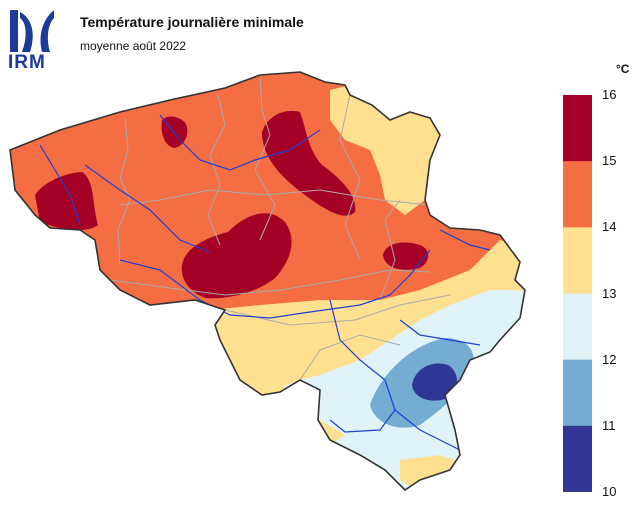  What do you see at coordinates (609, 491) in the screenshot?
I see `legend-tick-10: 10` at bounding box center [609, 491].